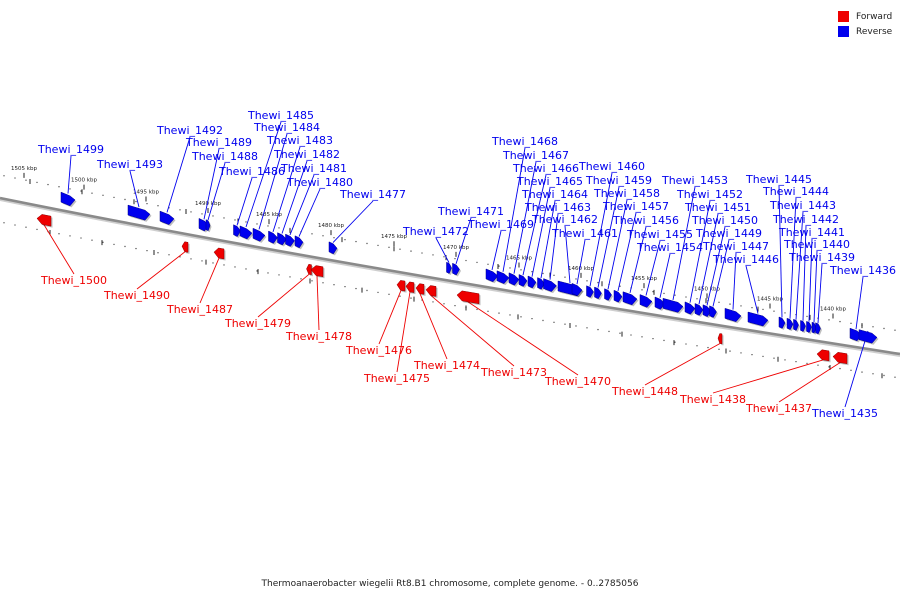 The image size is (900, 600). What do you see at coordinates (816, 244) in the screenshot?
I see `gene-label: Thewi_1440` at bounding box center [816, 244].